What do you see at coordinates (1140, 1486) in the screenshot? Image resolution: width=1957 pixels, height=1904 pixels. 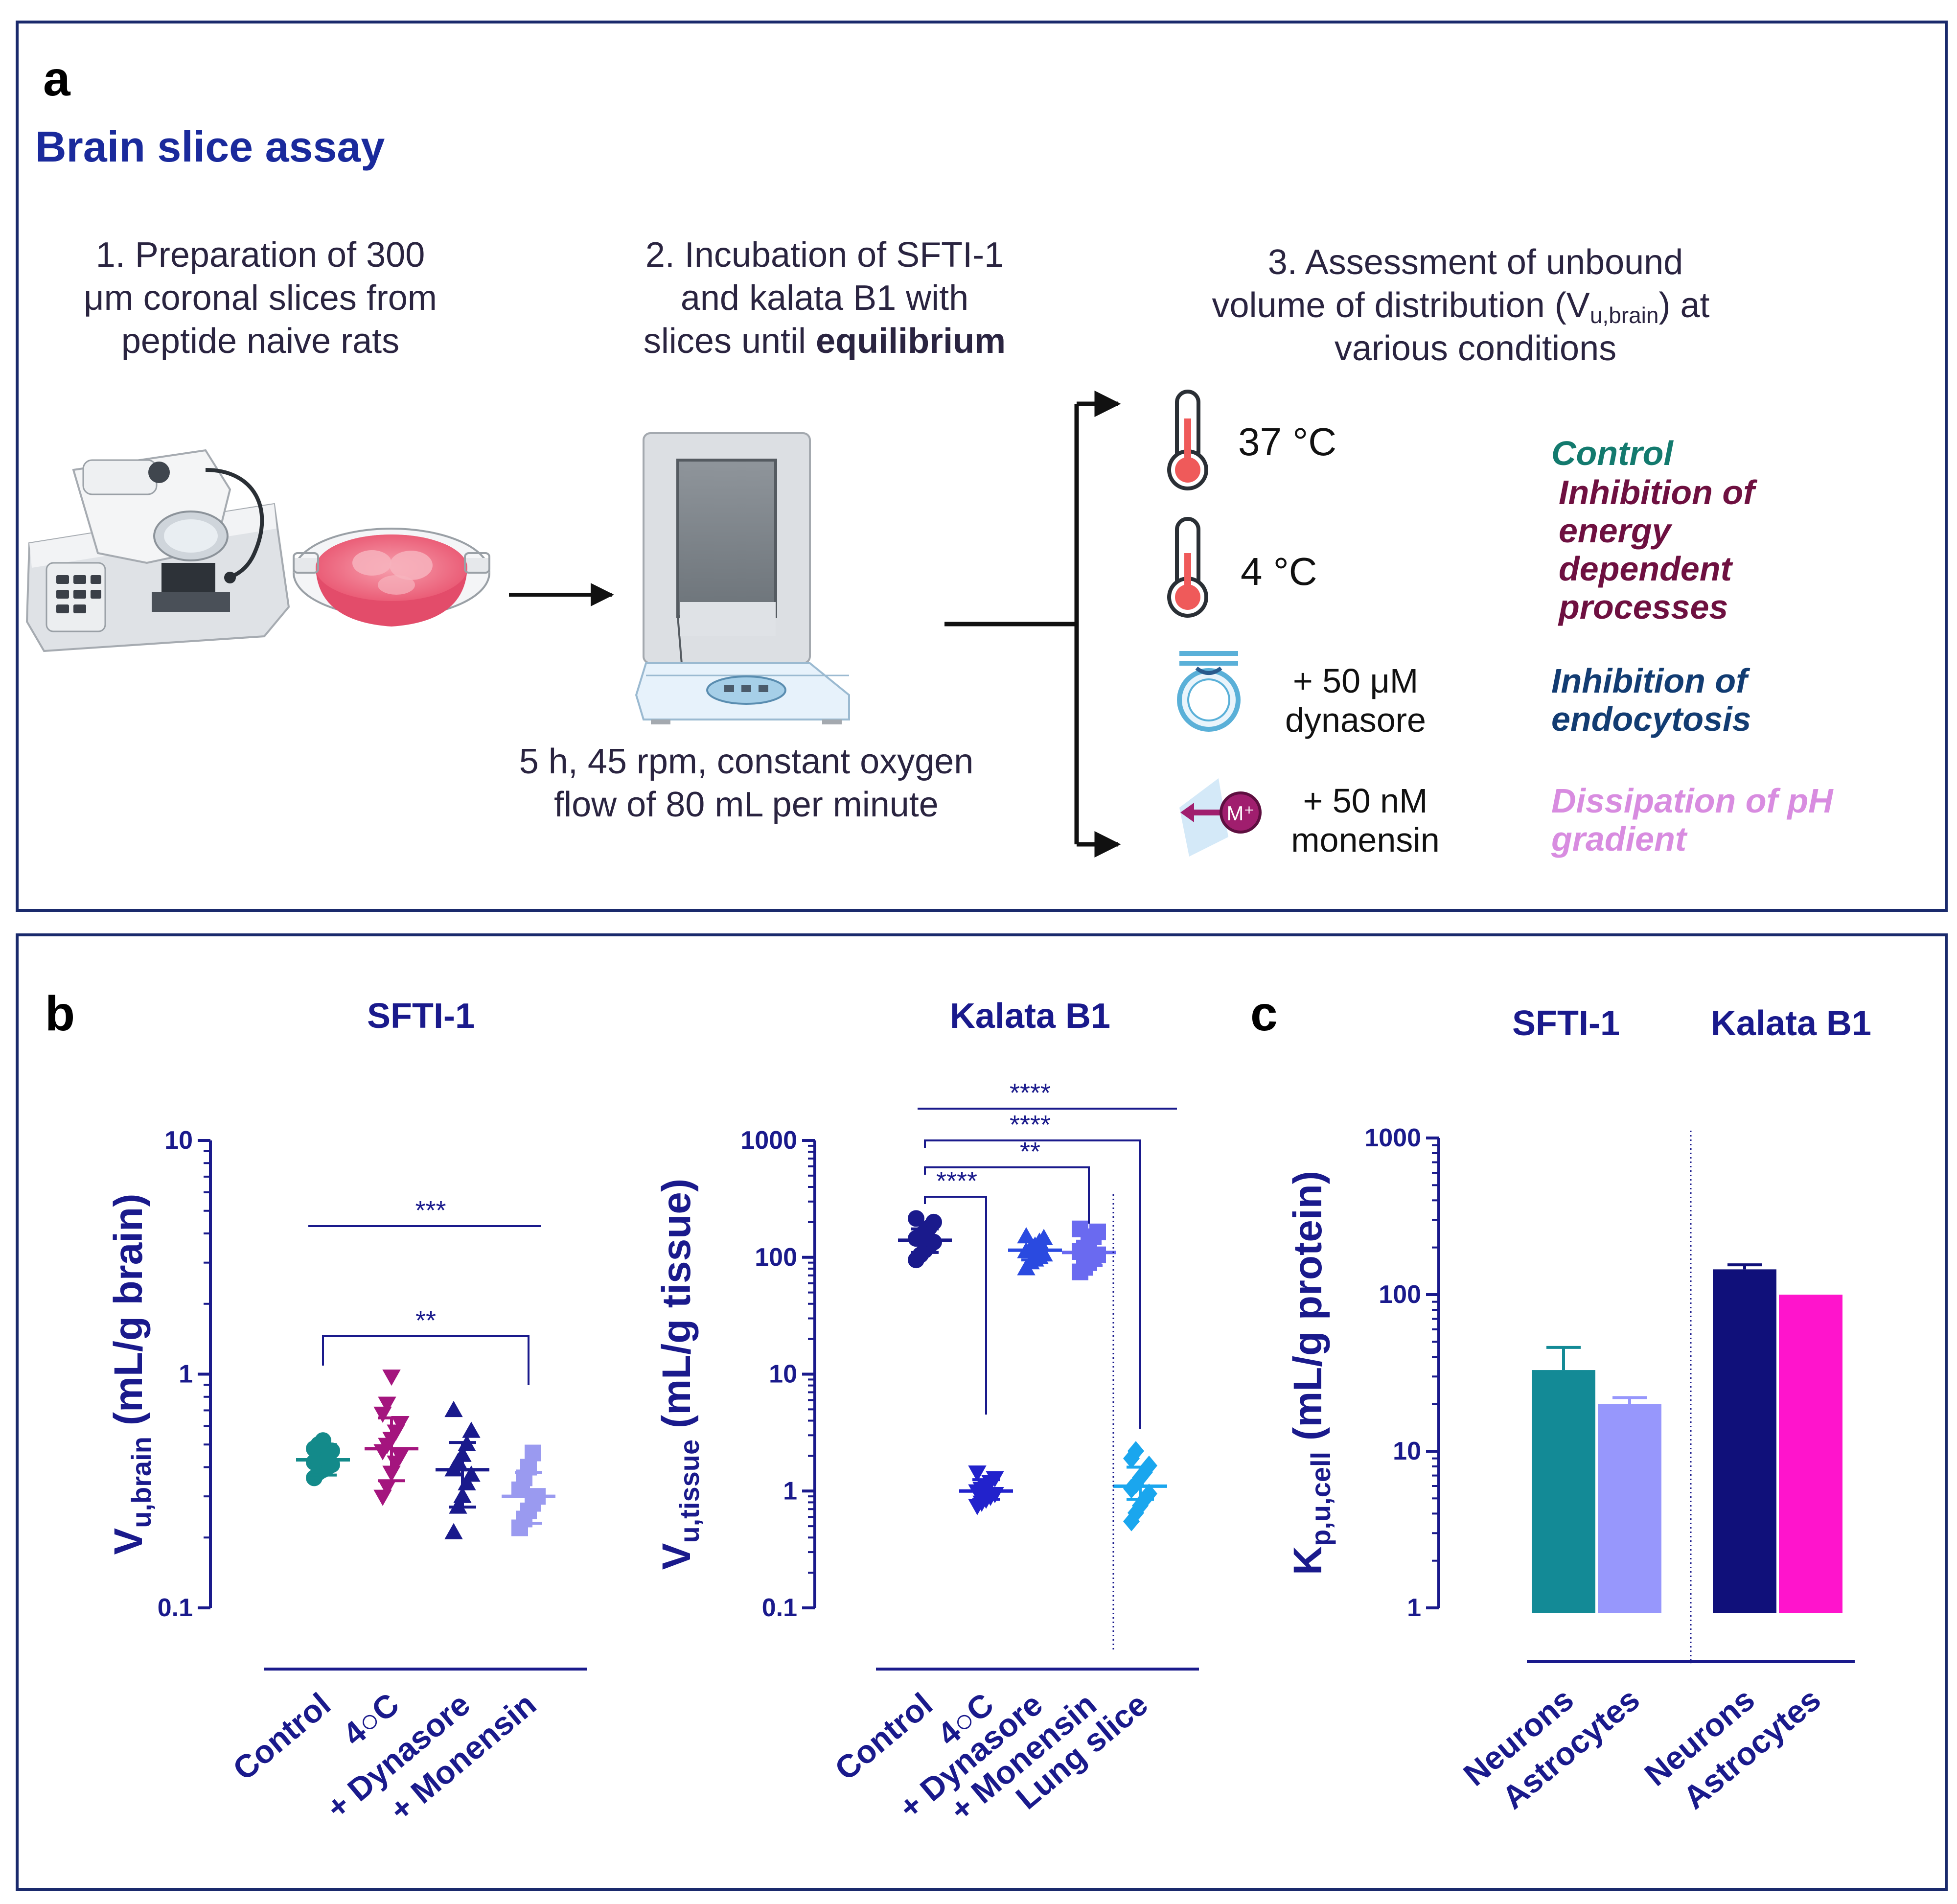 I see `group-lung-slice` at bounding box center [1140, 1486].